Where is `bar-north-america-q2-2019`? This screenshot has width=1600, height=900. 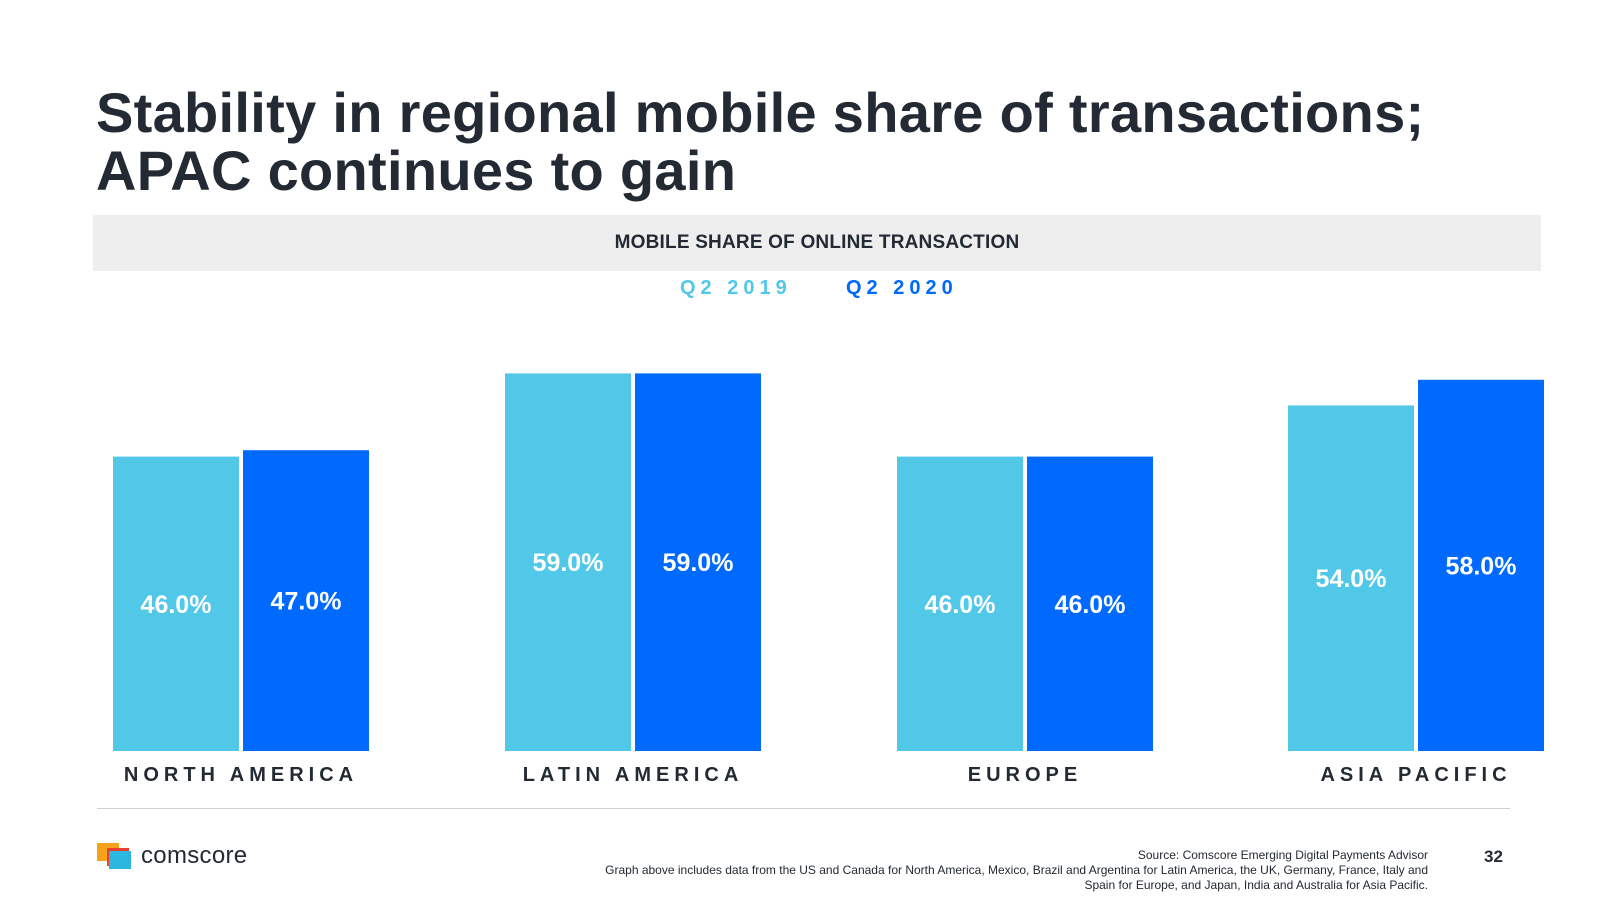 bar-north-america-q2-2019 is located at coordinates (176, 603).